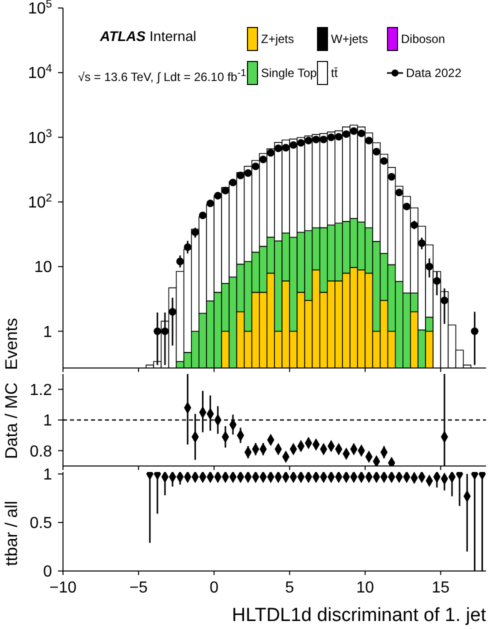 This screenshot has width=491, height=629. What do you see at coordinates (365, 588) in the screenshot?
I see `x-tick-label: 10` at bounding box center [365, 588].